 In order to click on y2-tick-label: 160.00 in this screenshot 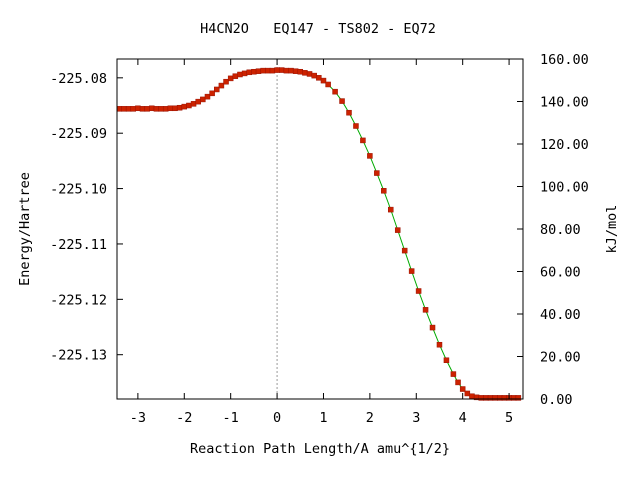, I will do `click(564, 60)`.